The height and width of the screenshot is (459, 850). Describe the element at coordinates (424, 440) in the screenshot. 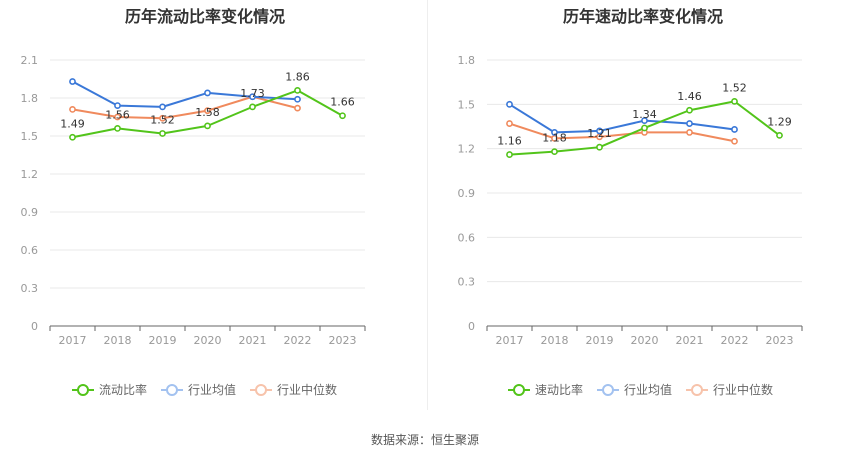

I see `data-source-note: 数据来源：恒生聚源` at that location.